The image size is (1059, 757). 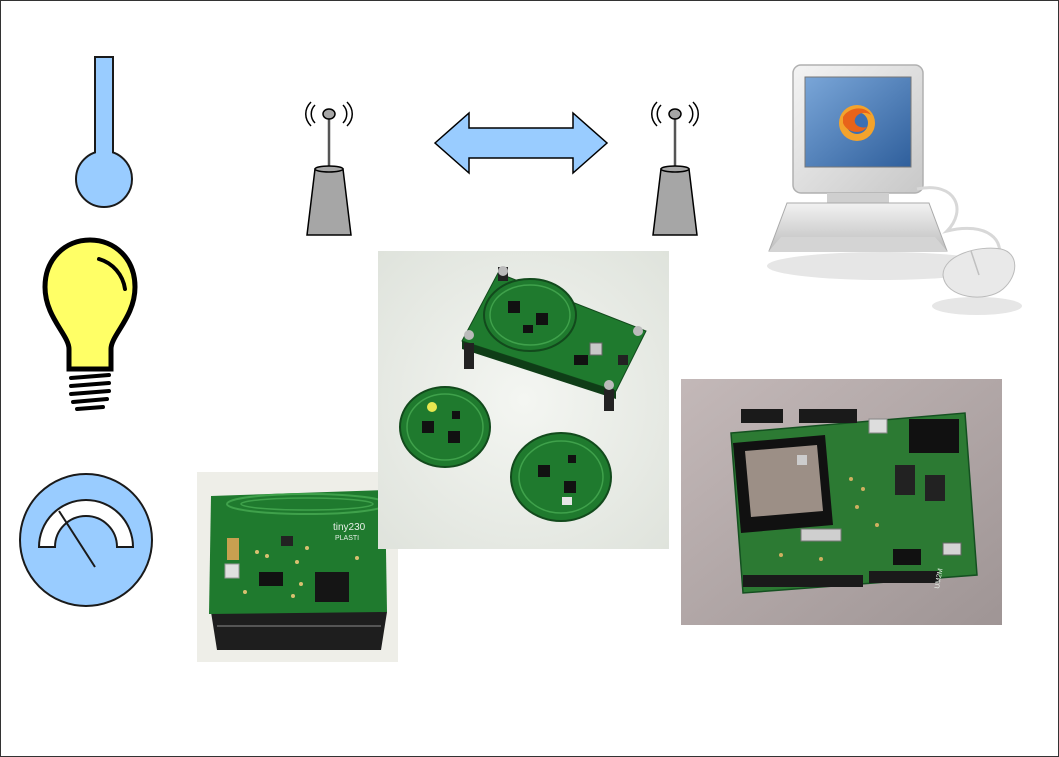 I want to click on wireless-node-boards-photo, so click(x=523, y=400).